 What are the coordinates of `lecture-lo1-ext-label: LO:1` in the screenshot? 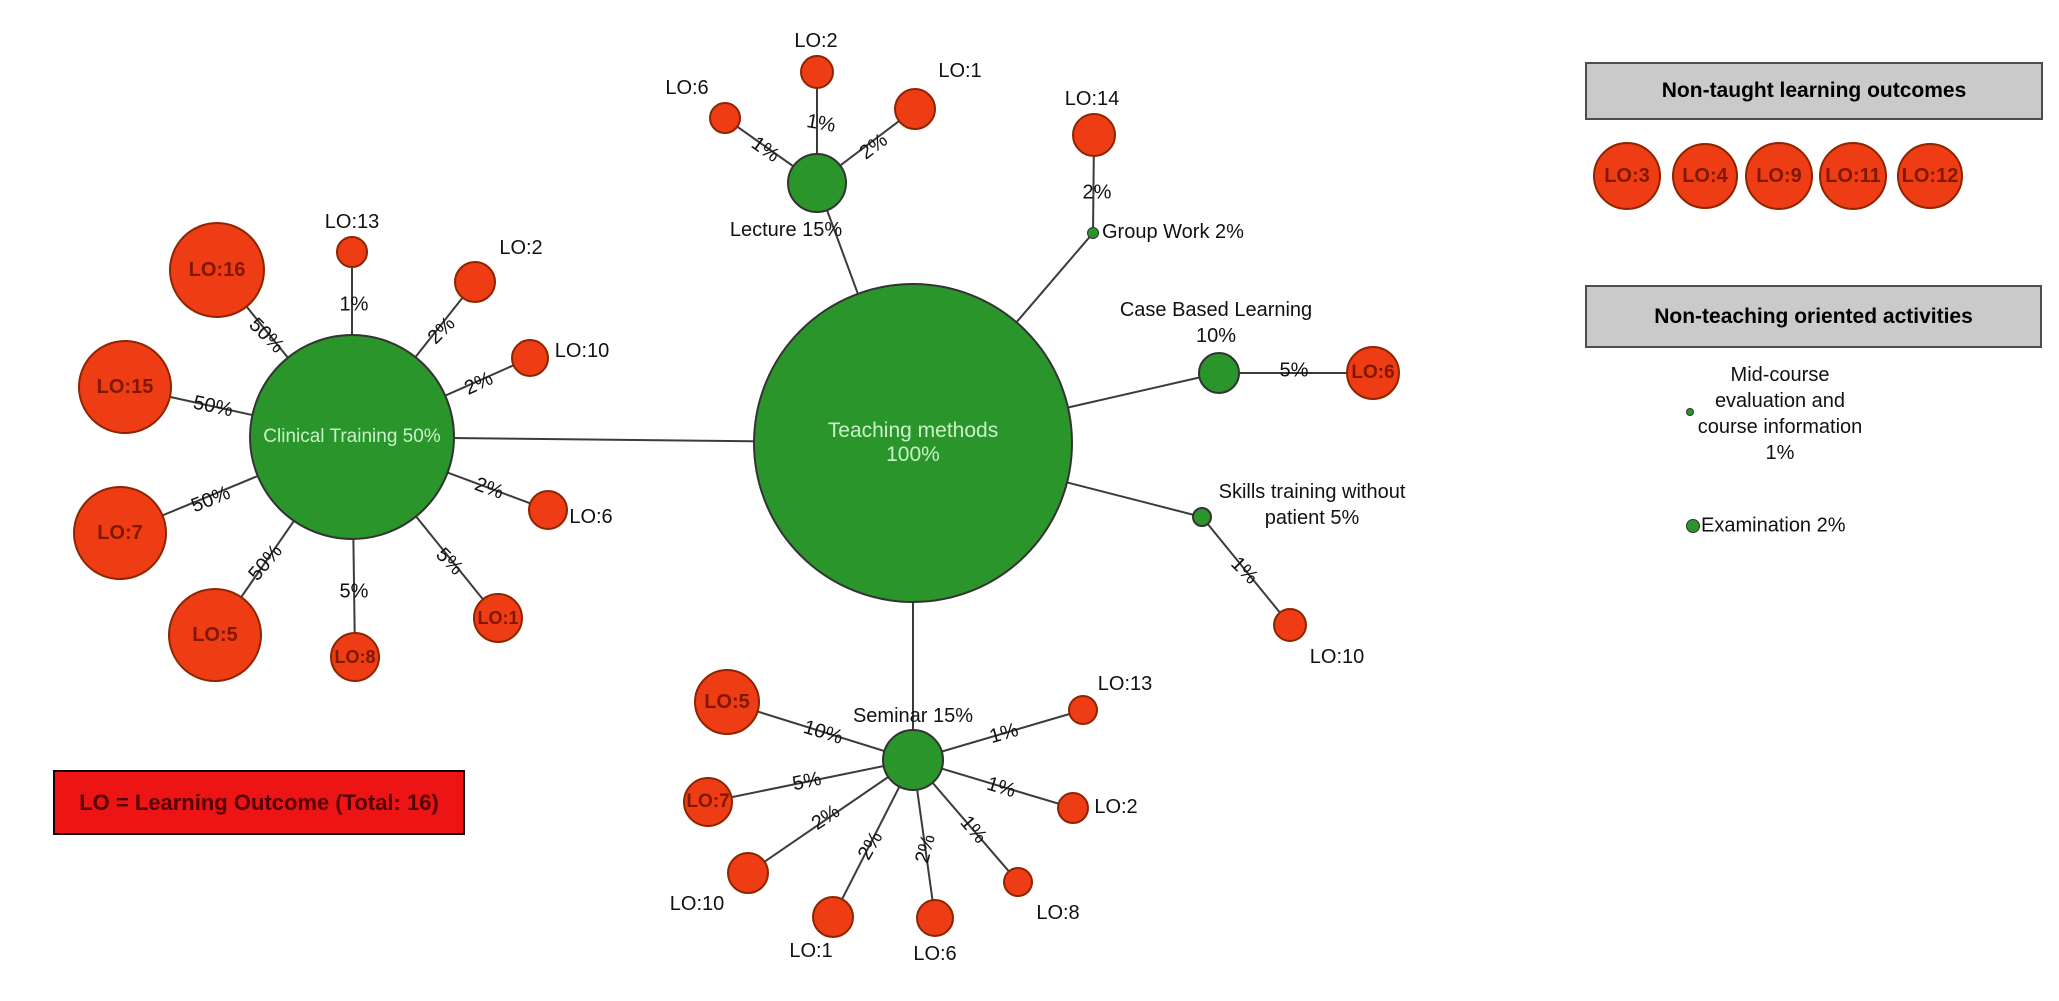 It's located at (960, 71).